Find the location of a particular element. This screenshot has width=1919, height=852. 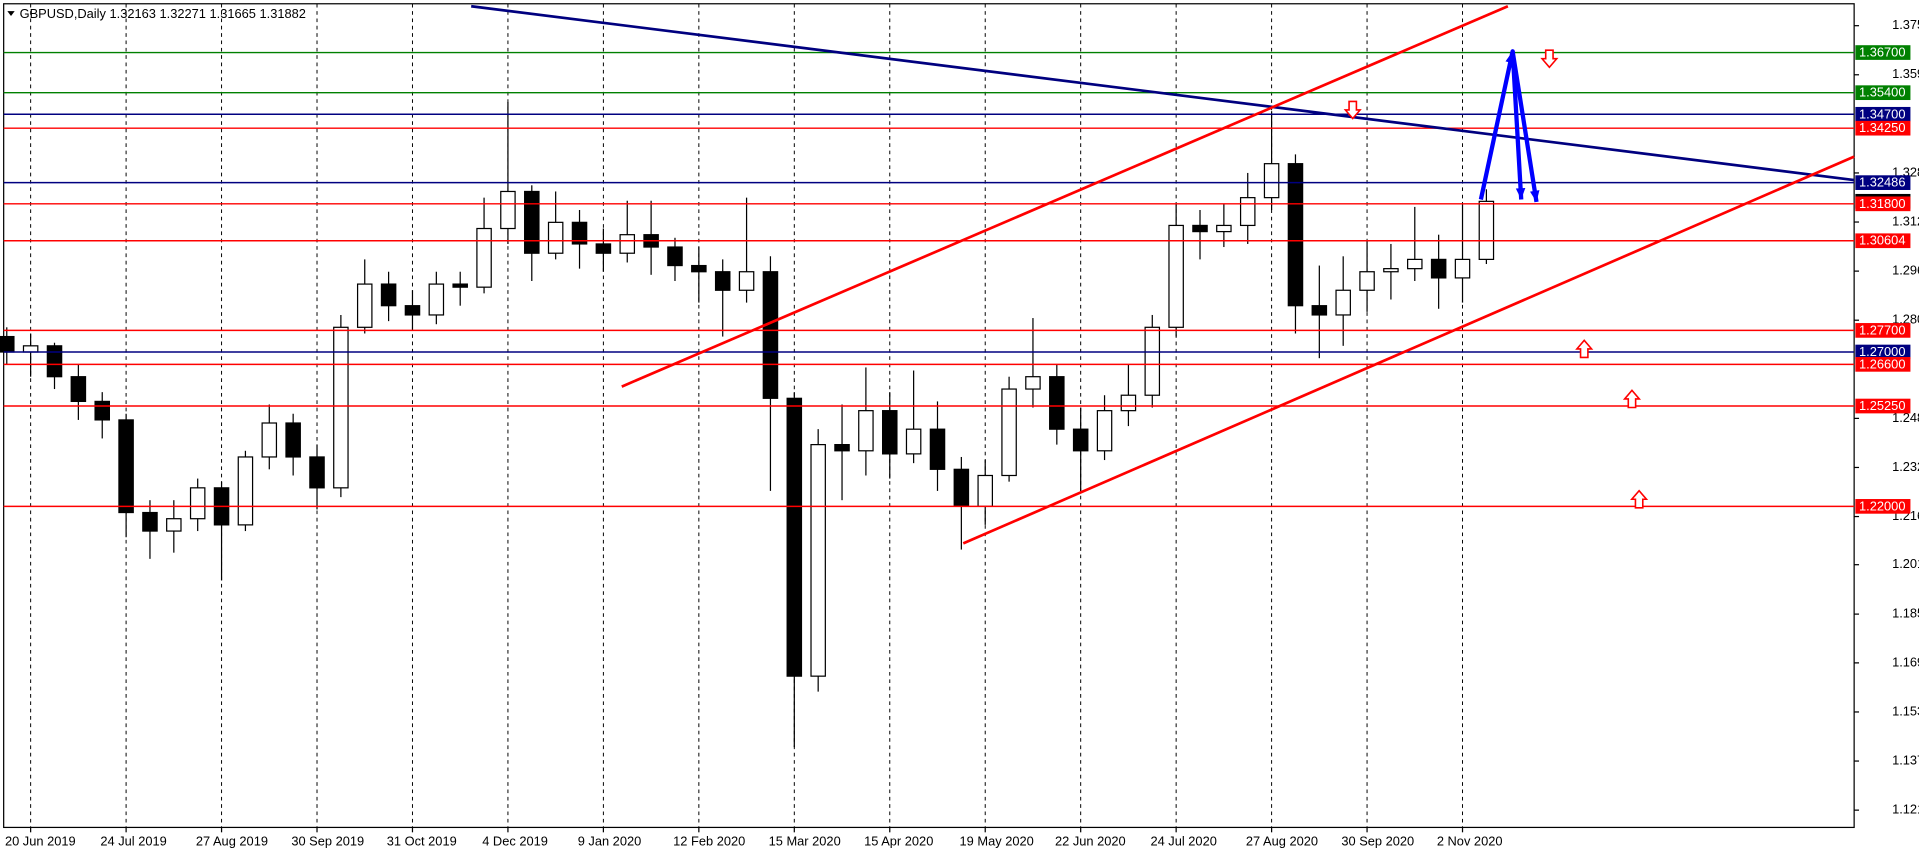

level-label: 1.35400 is located at coordinates (1882, 92).